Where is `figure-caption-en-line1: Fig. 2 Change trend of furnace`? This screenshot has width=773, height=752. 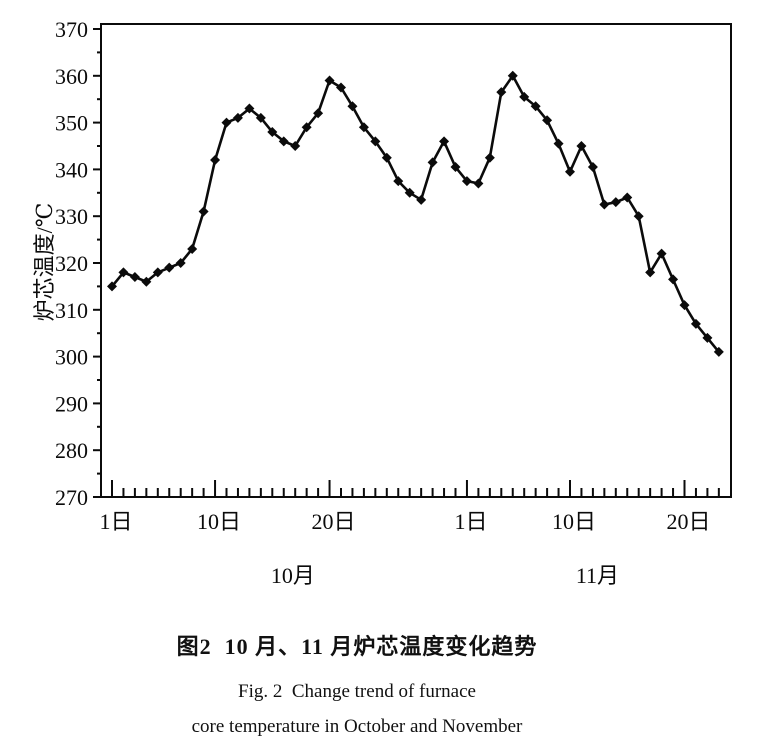 figure-caption-en-line1: Fig. 2 Change trend of furnace is located at coordinates (357, 691).